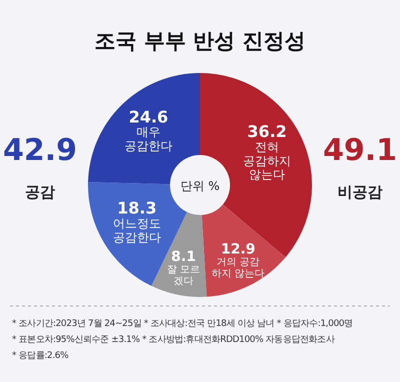  Describe the element at coordinates (173, 340) in the screenshot. I see `text: * 표본오차:95%신뢰수준 ±3.1% * 조사방법:휴대전화RDD100% 자동응답전화조사` at that location.